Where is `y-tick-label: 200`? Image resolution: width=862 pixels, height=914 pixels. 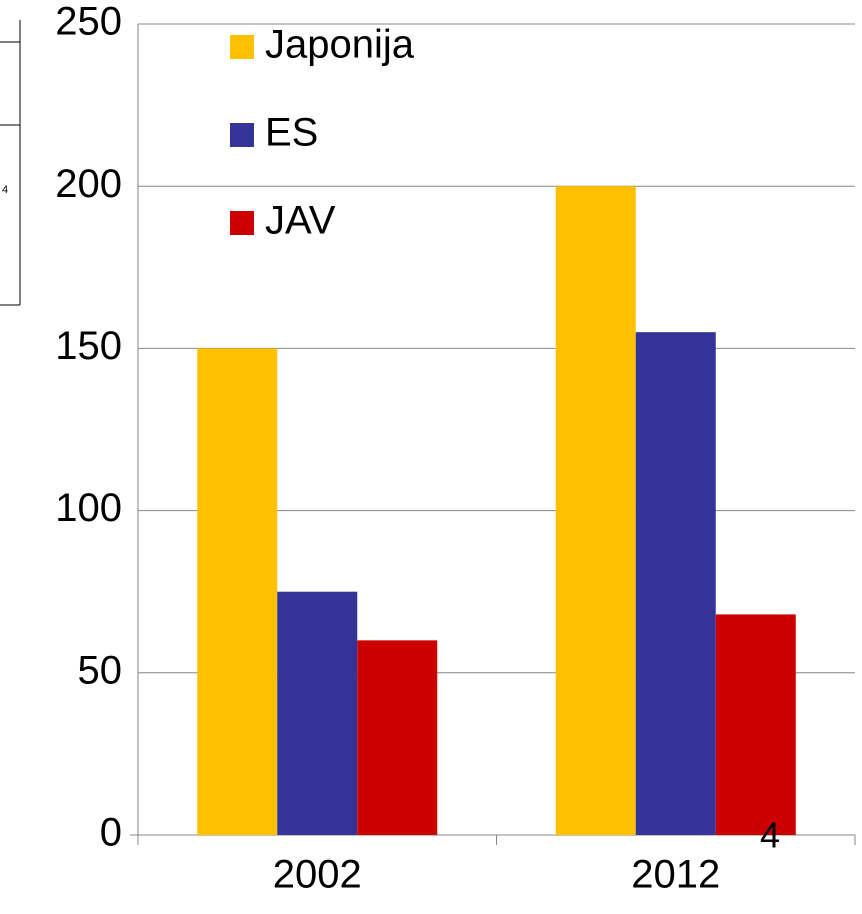 y-tick-label: 200 is located at coordinates (88, 184).